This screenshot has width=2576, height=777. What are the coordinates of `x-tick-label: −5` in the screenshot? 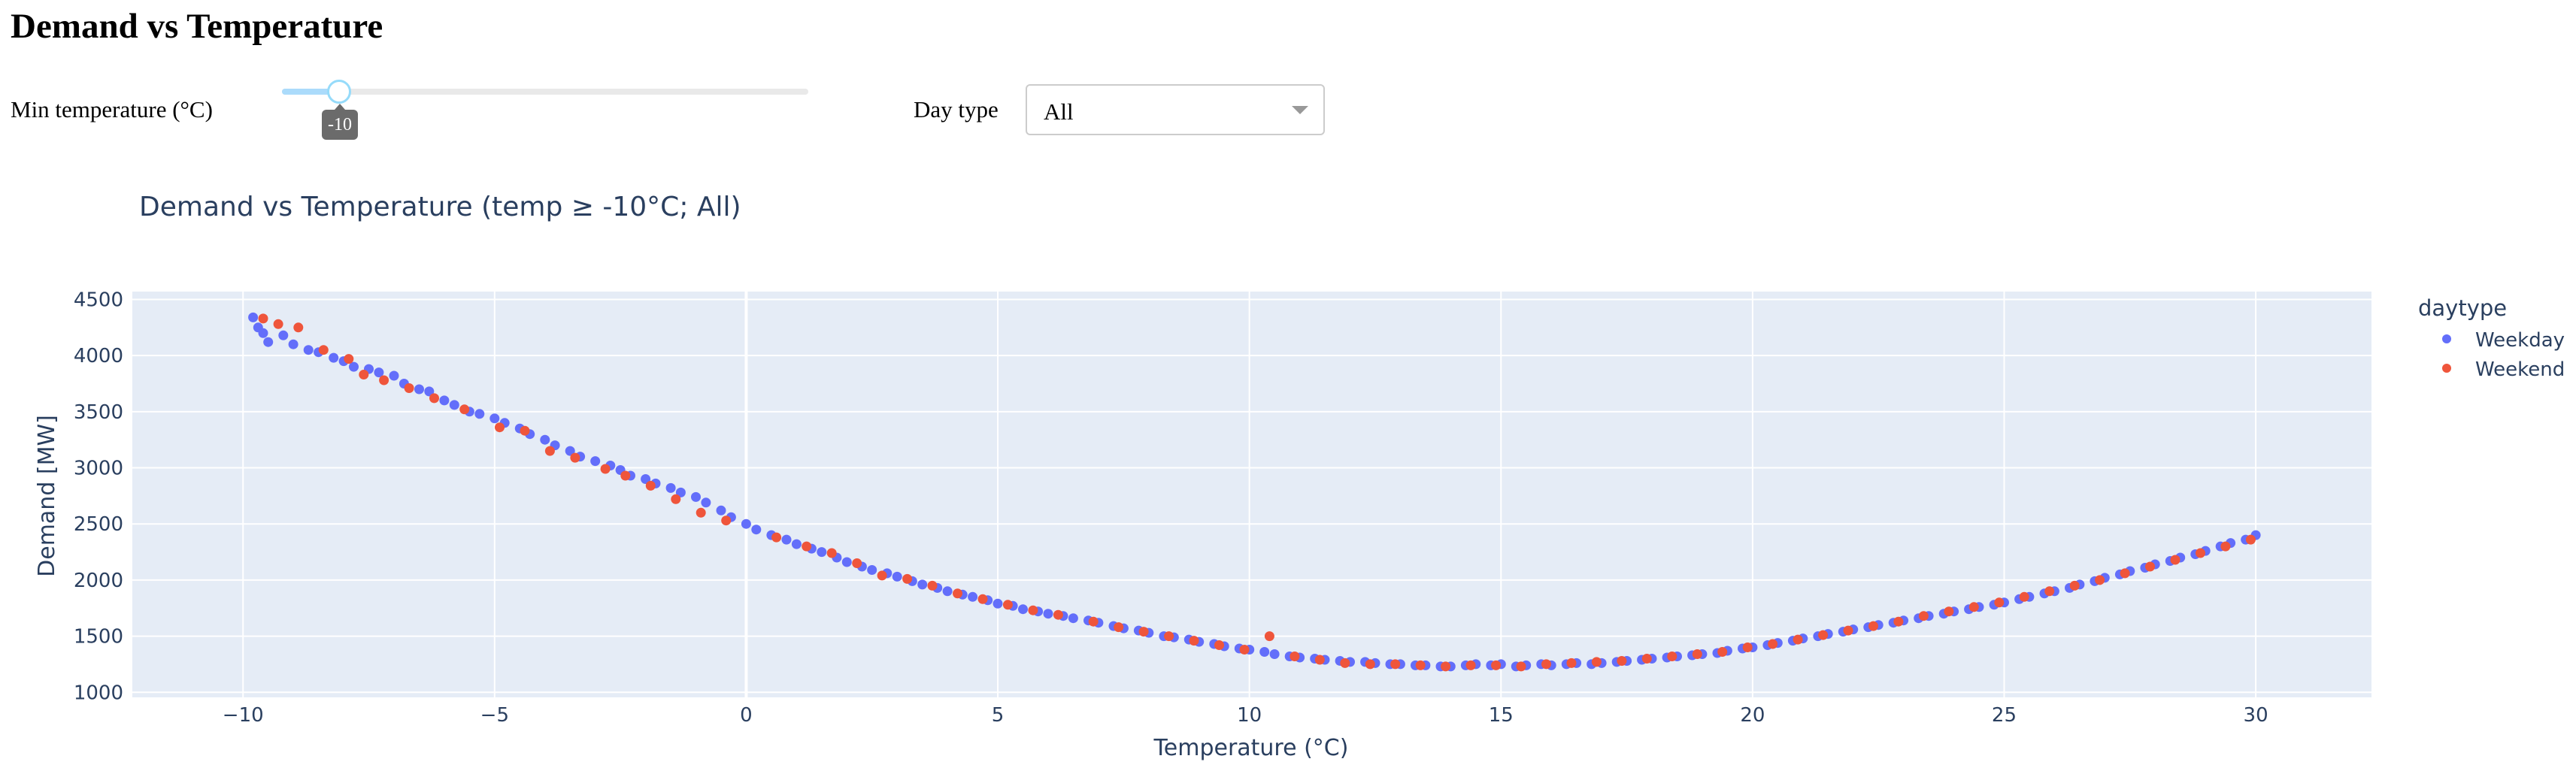 It's located at (494, 715).